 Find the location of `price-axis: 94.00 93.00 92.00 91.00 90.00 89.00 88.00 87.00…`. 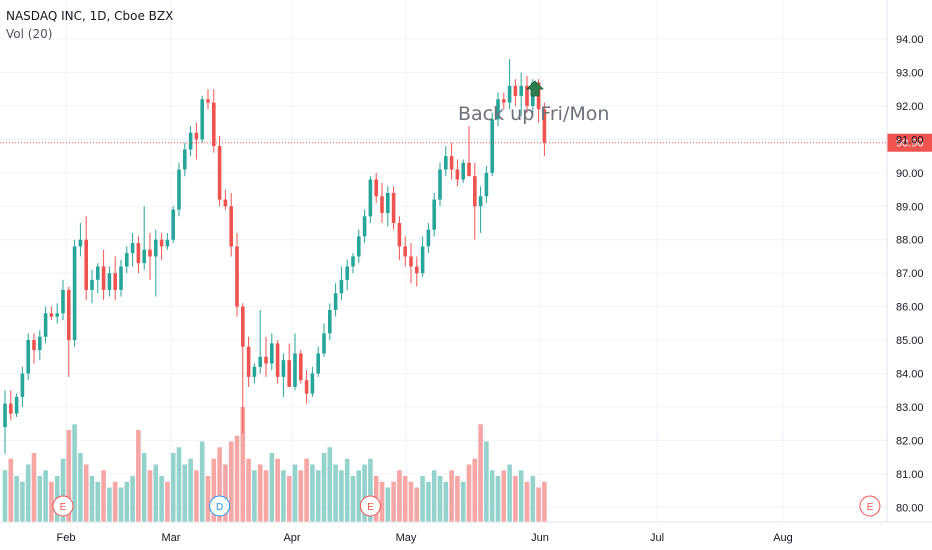

price-axis: 94.00 93.00 92.00 91.00 90.00 89.00 88.00 87.00… is located at coordinates (905, 261).